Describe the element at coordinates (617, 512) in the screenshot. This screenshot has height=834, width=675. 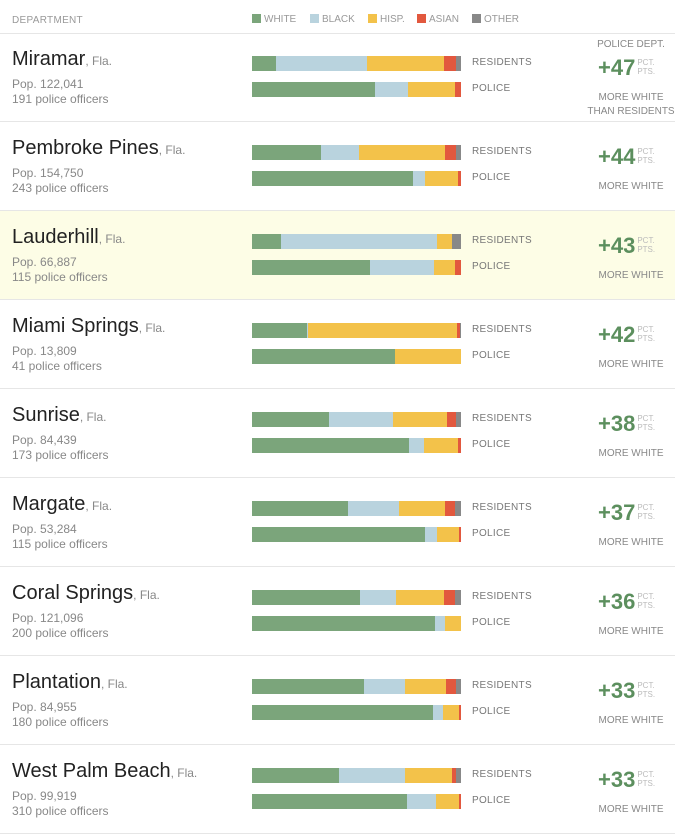
I see `diff-number: +37` at that location.